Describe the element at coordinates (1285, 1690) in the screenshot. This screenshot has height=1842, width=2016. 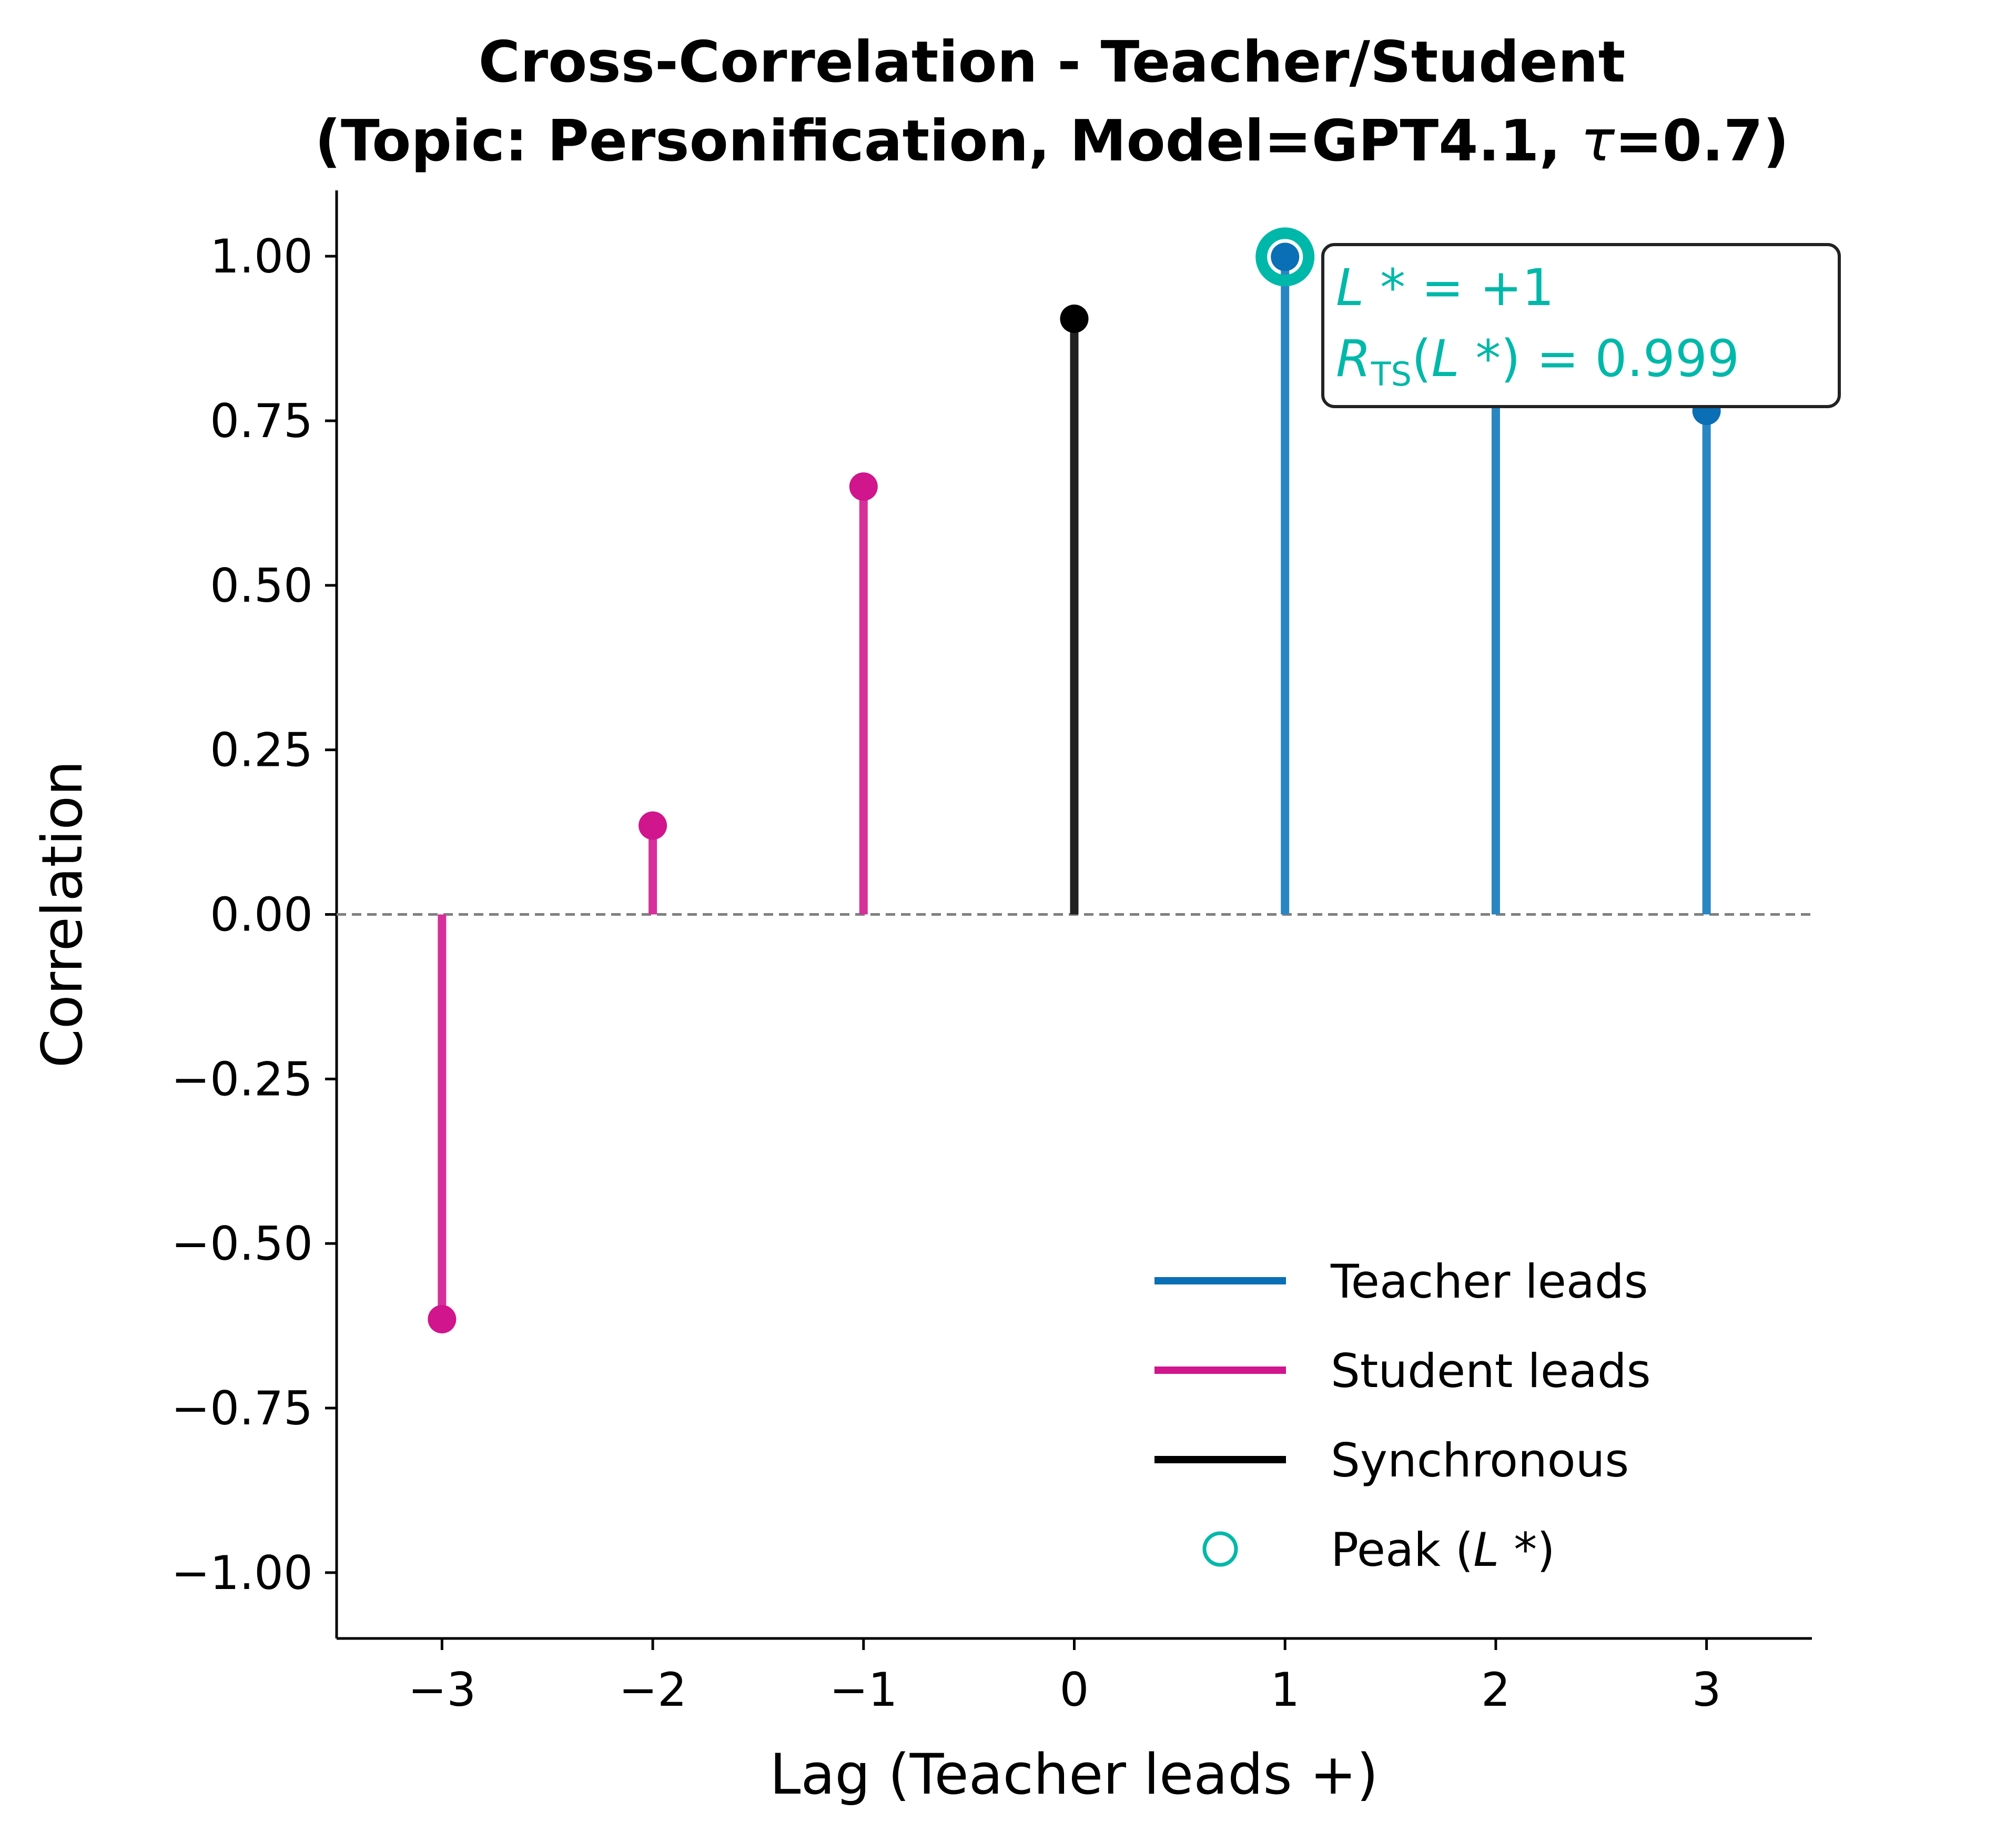
I see `x-tick-label: 1` at that location.